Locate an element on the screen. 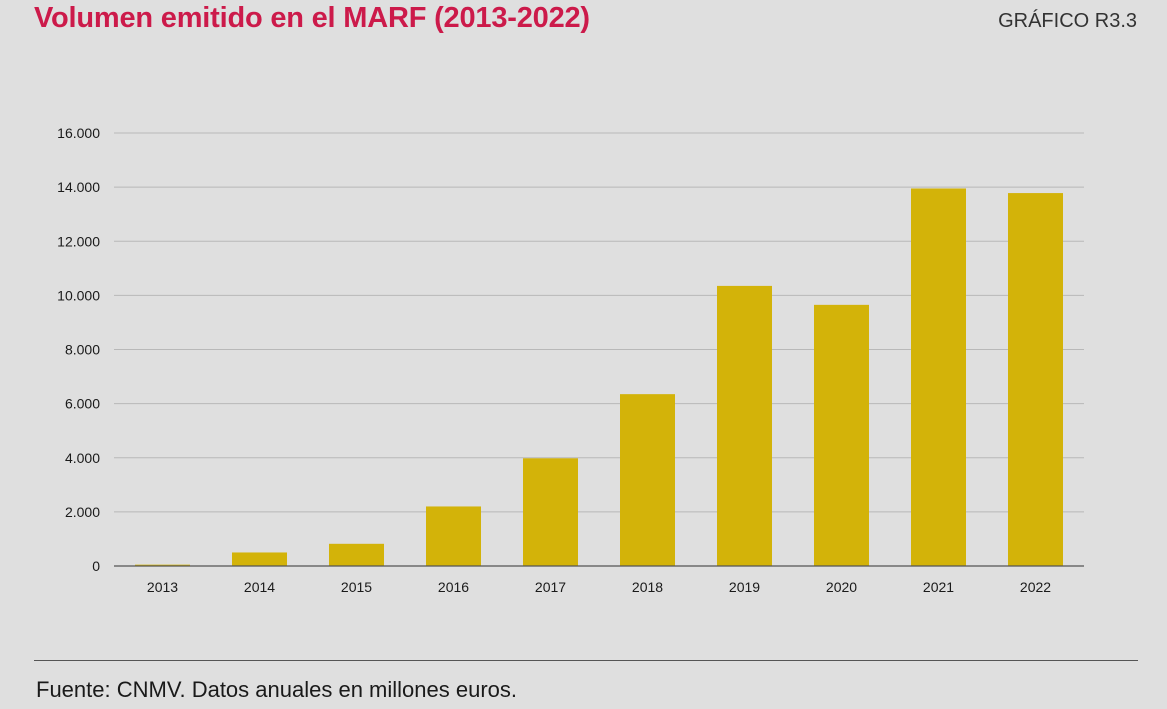 This screenshot has width=1167, height=709. x-tick-label: 2019 is located at coordinates (744, 587).